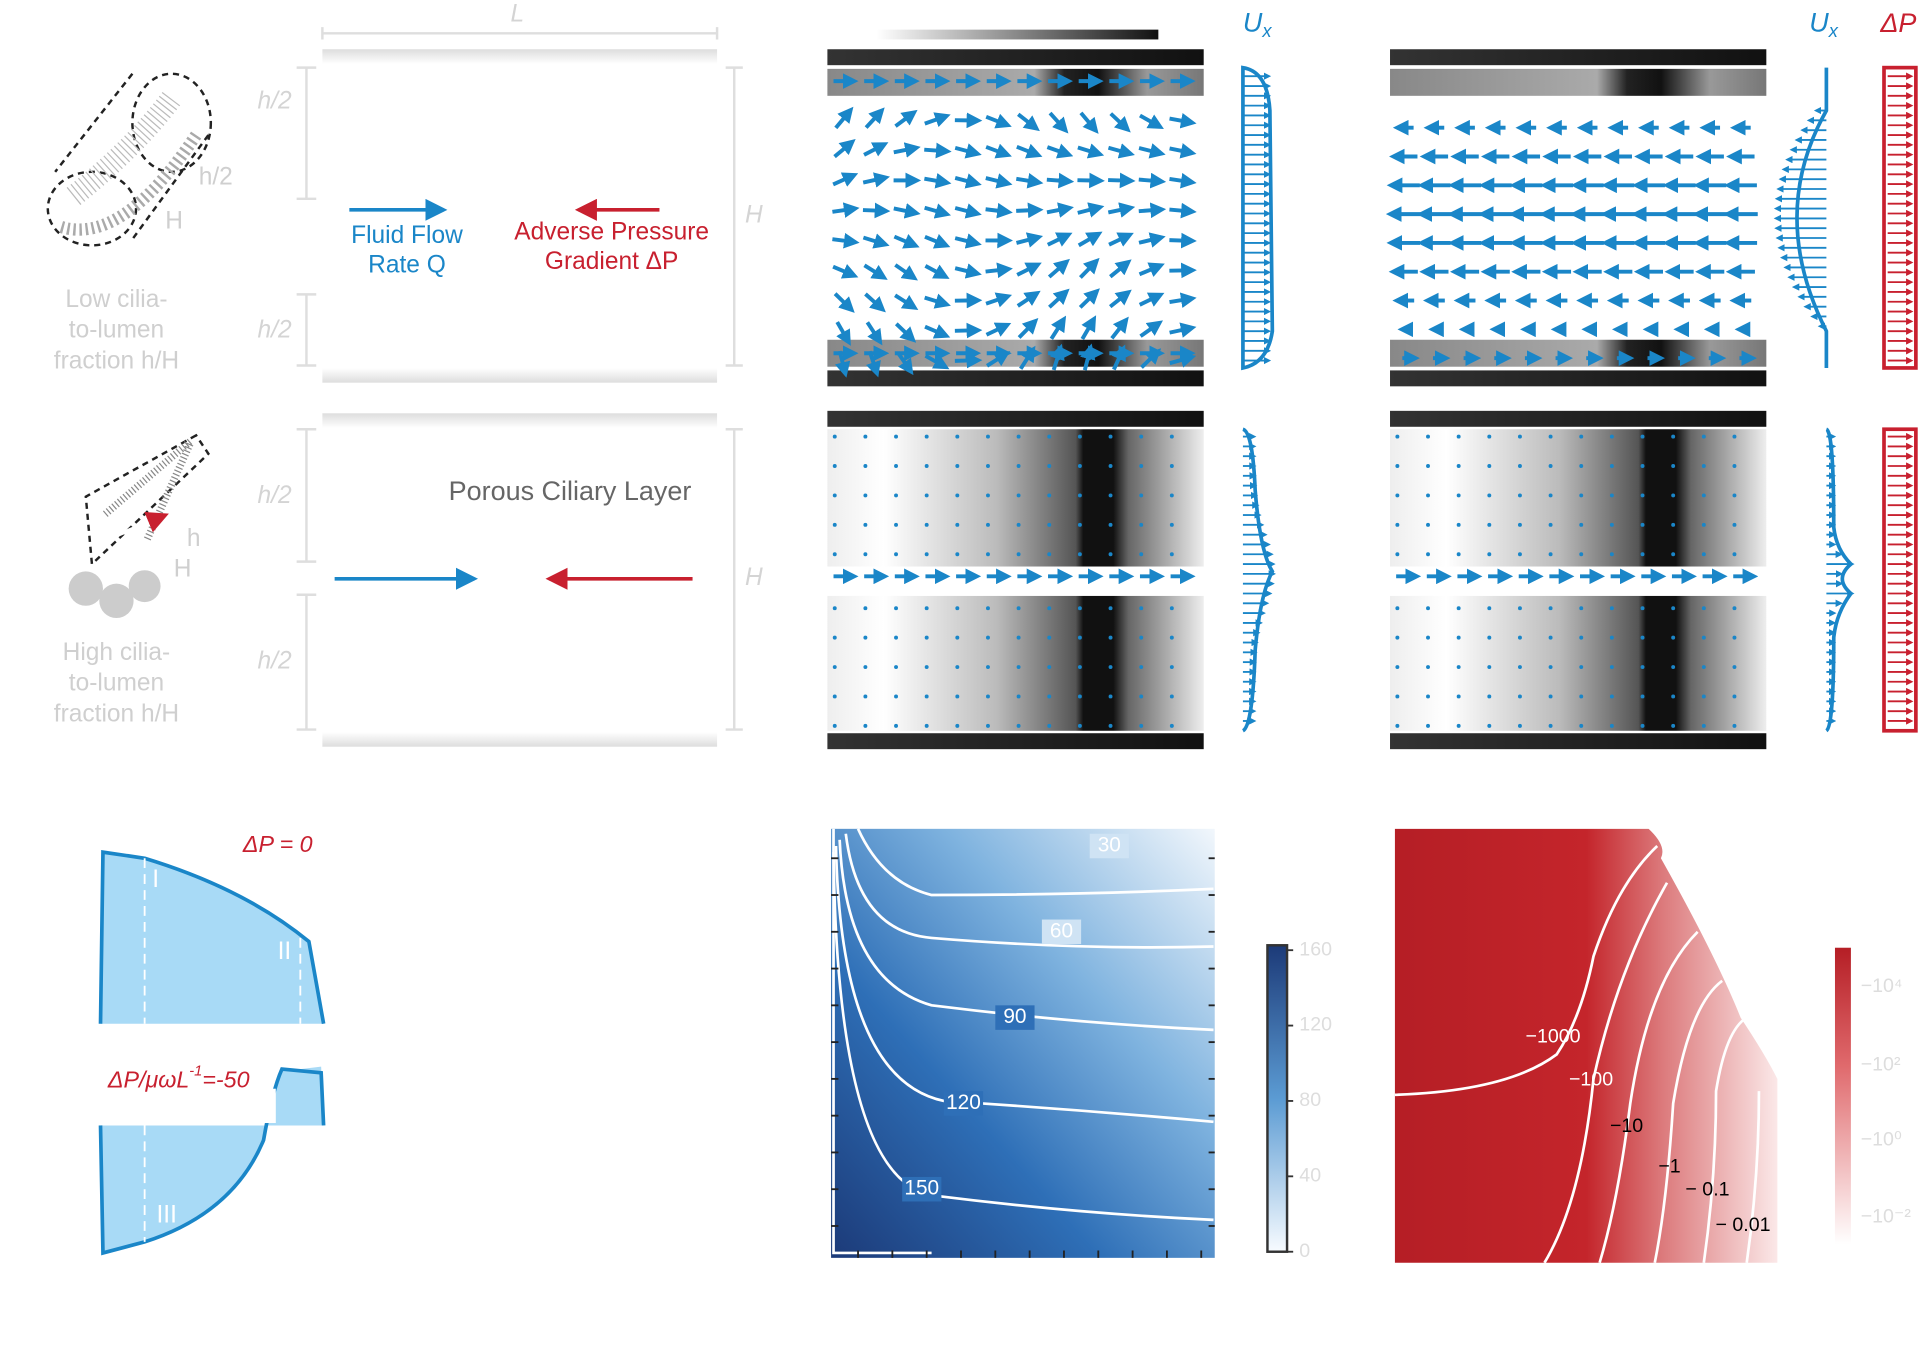  I want to click on contour-label: 60, so click(1061, 930).